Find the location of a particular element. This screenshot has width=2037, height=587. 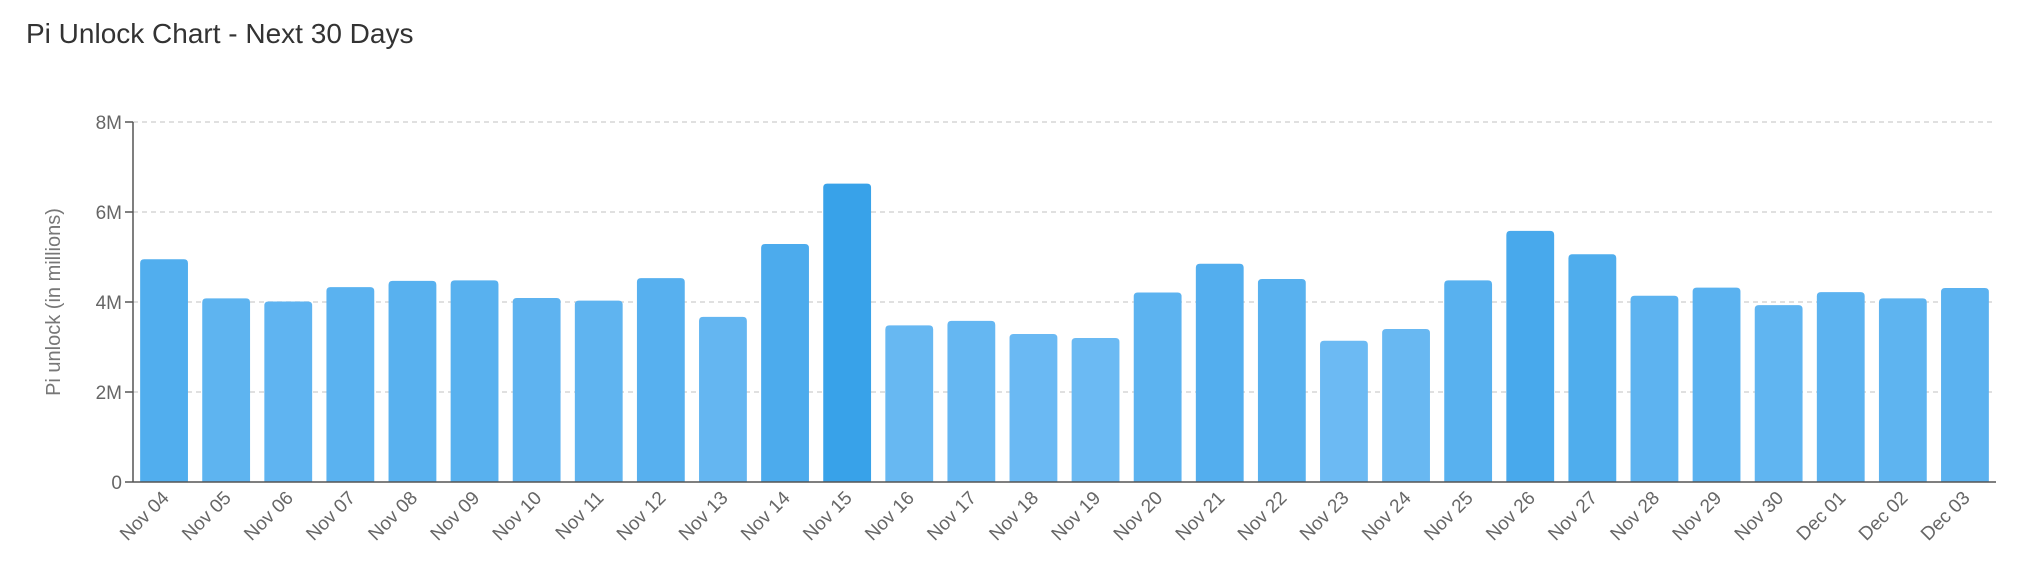

y-tick-labels: 0 2M 4M 6M 8M is located at coordinates (109, 303).